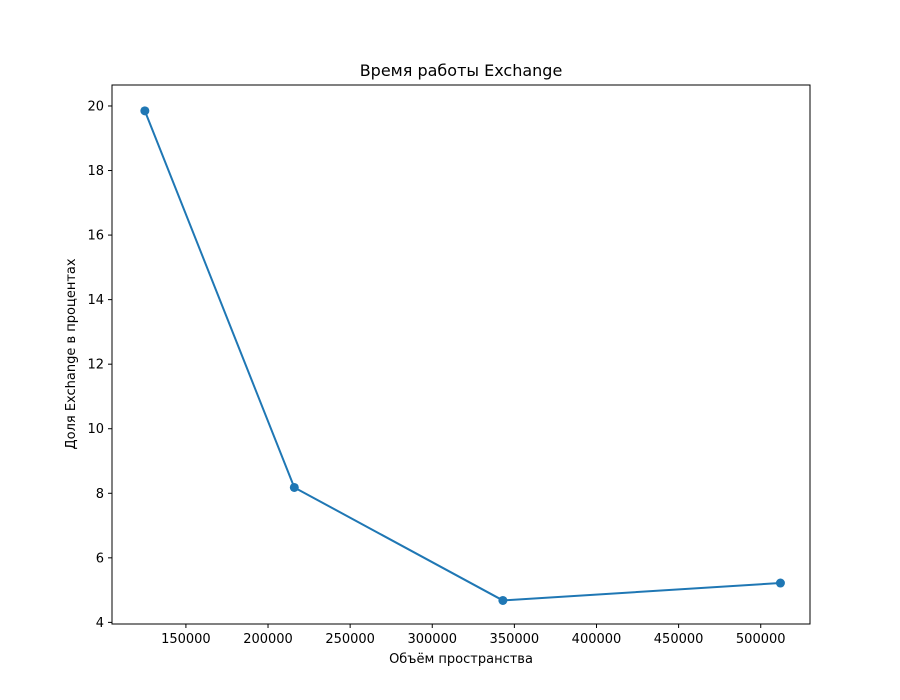 The height and width of the screenshot is (700, 900). What do you see at coordinates (95, 365) in the screenshot?
I see `y-tick-label: 12` at bounding box center [95, 365].